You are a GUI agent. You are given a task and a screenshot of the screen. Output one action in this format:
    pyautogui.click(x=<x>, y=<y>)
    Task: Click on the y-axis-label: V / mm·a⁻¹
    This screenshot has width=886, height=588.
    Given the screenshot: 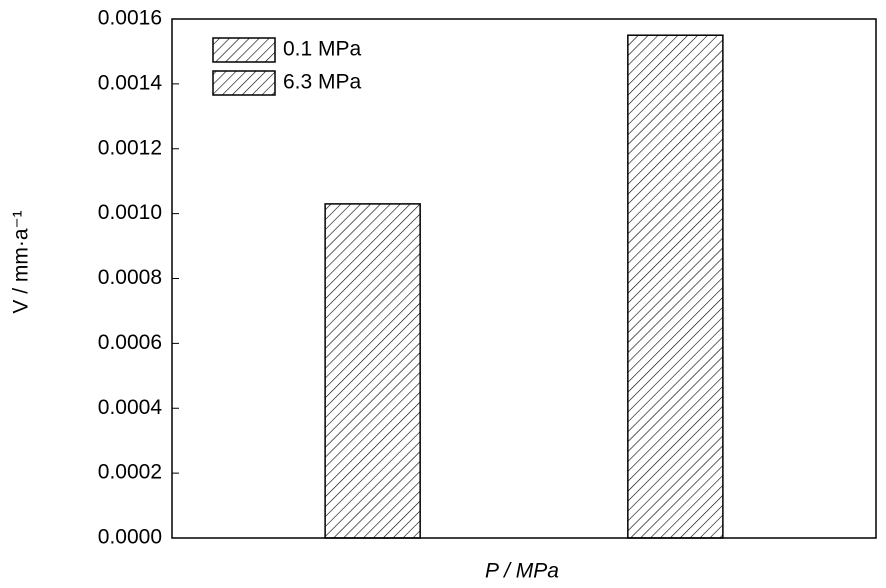 What is the action you would take?
    pyautogui.click(x=21, y=261)
    